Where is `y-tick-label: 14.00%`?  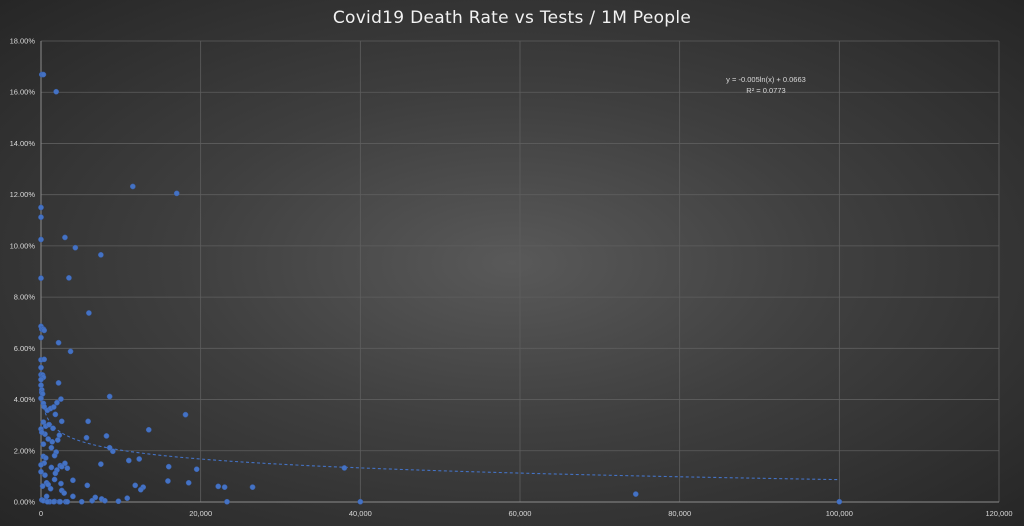 y-tick-label: 14.00% is located at coordinates (23, 143).